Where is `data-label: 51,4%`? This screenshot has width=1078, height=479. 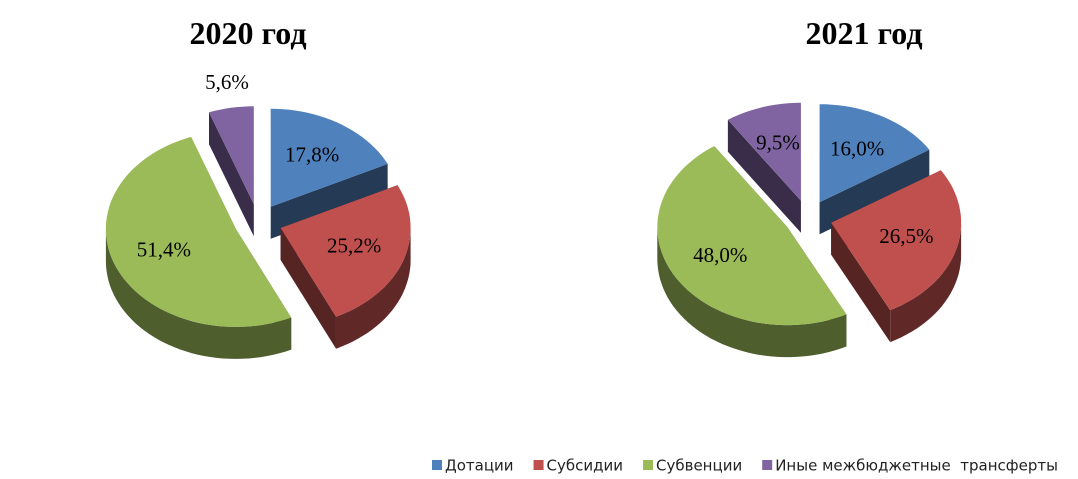
data-label: 51,4% is located at coordinates (164, 249).